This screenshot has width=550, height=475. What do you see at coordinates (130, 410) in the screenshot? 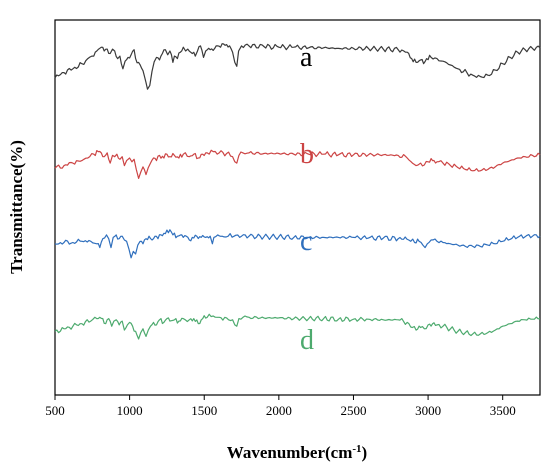
I see `x-tick-label: 1000` at bounding box center [130, 410].